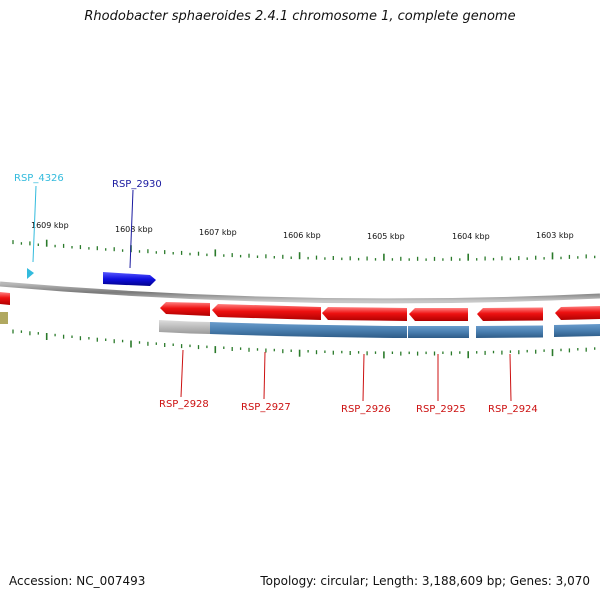  Describe the element at coordinates (302, 235) in the screenshot. I see `scale-label-1606: 1606 kbp` at that location.